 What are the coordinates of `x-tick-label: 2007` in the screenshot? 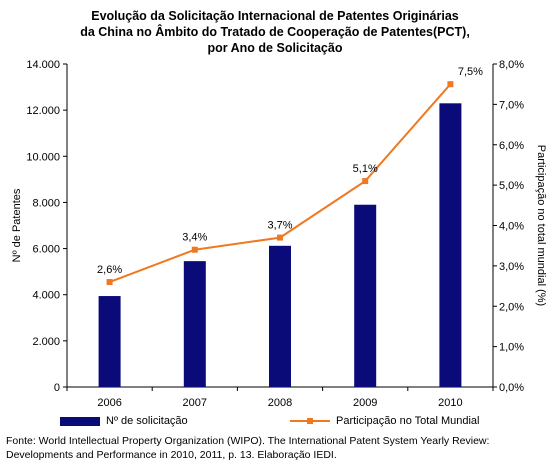 It's located at (195, 403).